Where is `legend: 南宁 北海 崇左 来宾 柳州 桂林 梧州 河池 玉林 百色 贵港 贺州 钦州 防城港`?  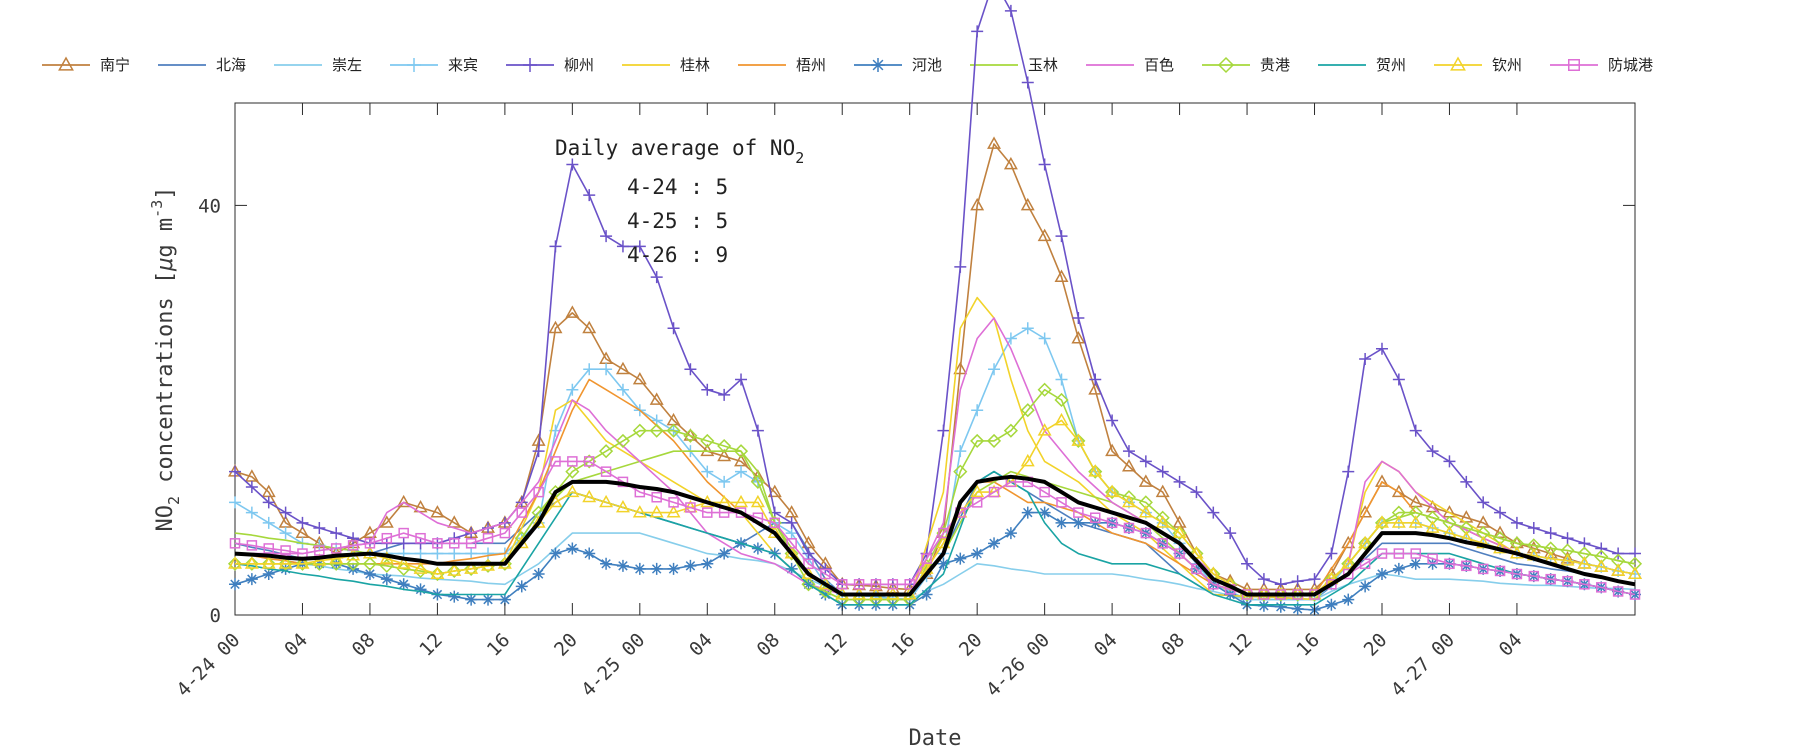
legend: 南宁 北海 崇左 来宾 柳州 桂林 梧州 河池 玉林 百色 贵港 贺州 钦州 防城港 is located at coordinates (847, 65).